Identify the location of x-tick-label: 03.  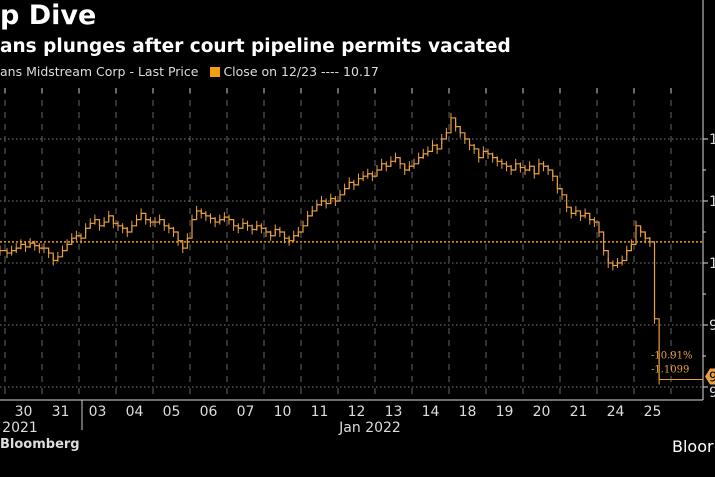
(98, 412).